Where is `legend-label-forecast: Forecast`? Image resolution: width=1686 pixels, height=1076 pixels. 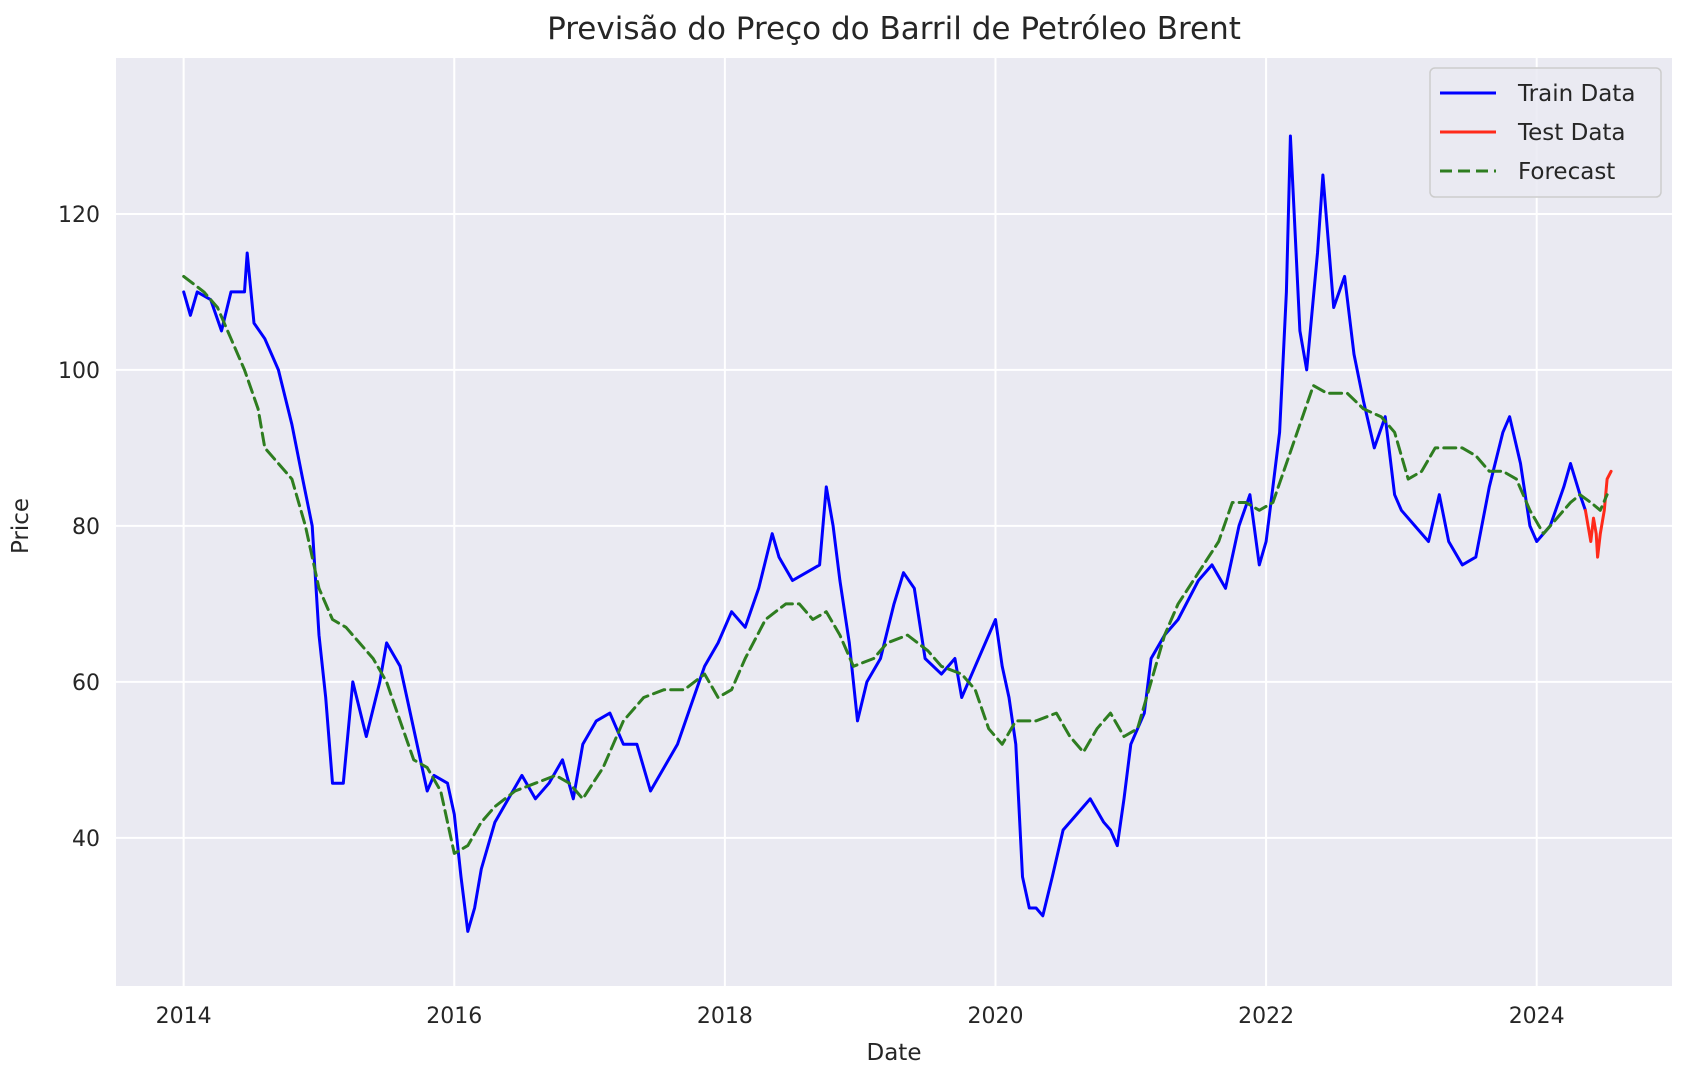 legend-label-forecast: Forecast is located at coordinates (1566, 172).